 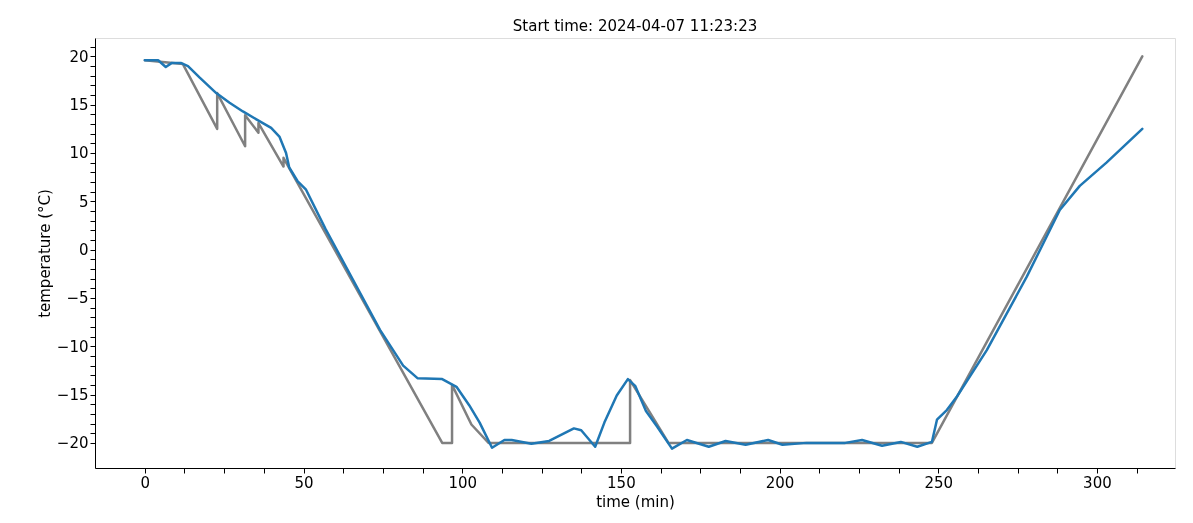 I want to click on x-tick-label: 250, so click(x=939, y=482).